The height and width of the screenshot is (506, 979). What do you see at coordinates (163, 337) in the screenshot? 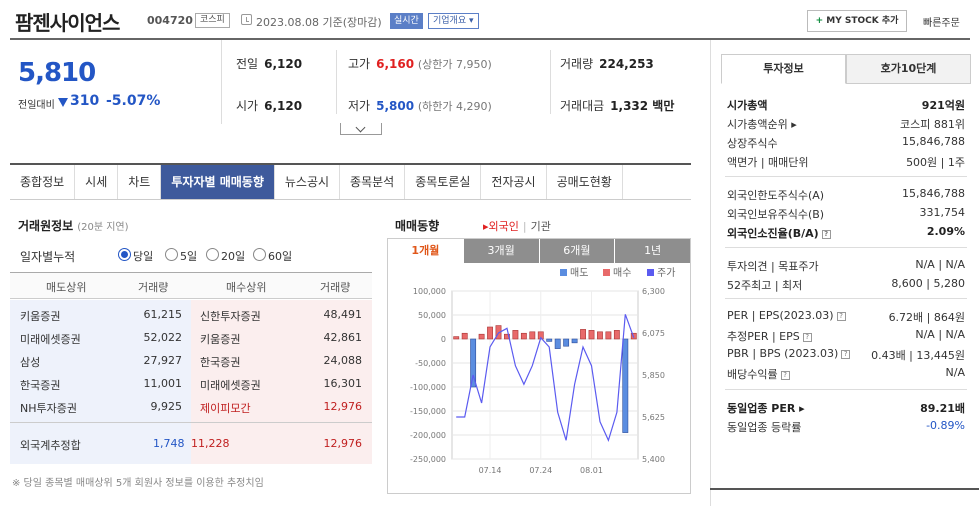
I see `sell-volume: 52,022` at bounding box center [163, 337].